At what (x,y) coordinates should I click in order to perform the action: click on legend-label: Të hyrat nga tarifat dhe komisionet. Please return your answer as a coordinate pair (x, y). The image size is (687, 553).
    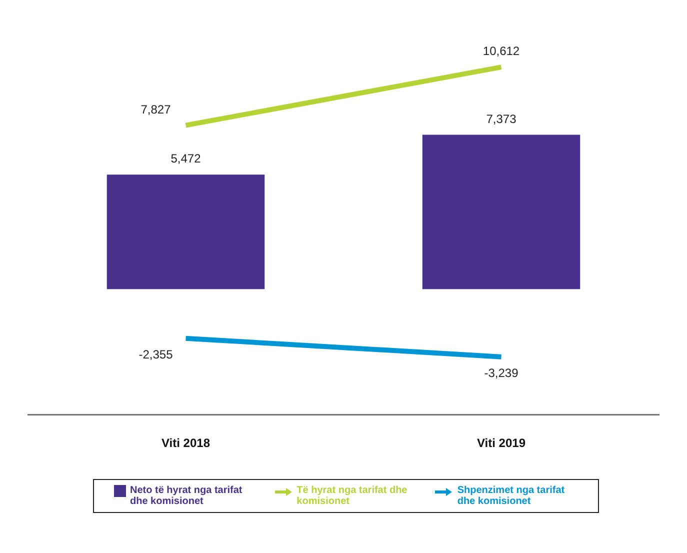
    Looking at the image, I should click on (352, 496).